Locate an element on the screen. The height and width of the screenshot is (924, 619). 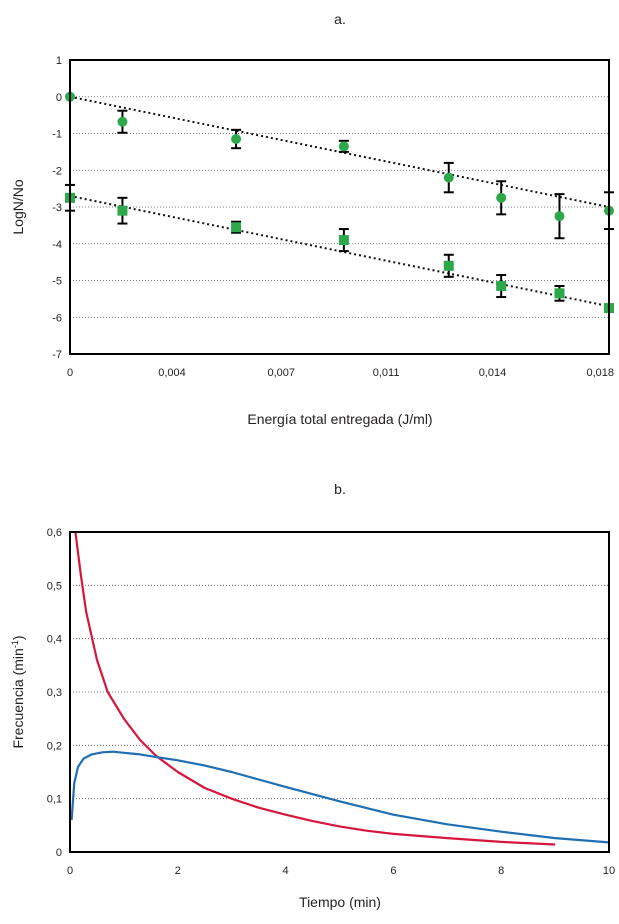
x-tick-label-a-0: 0 is located at coordinates (70, 373).